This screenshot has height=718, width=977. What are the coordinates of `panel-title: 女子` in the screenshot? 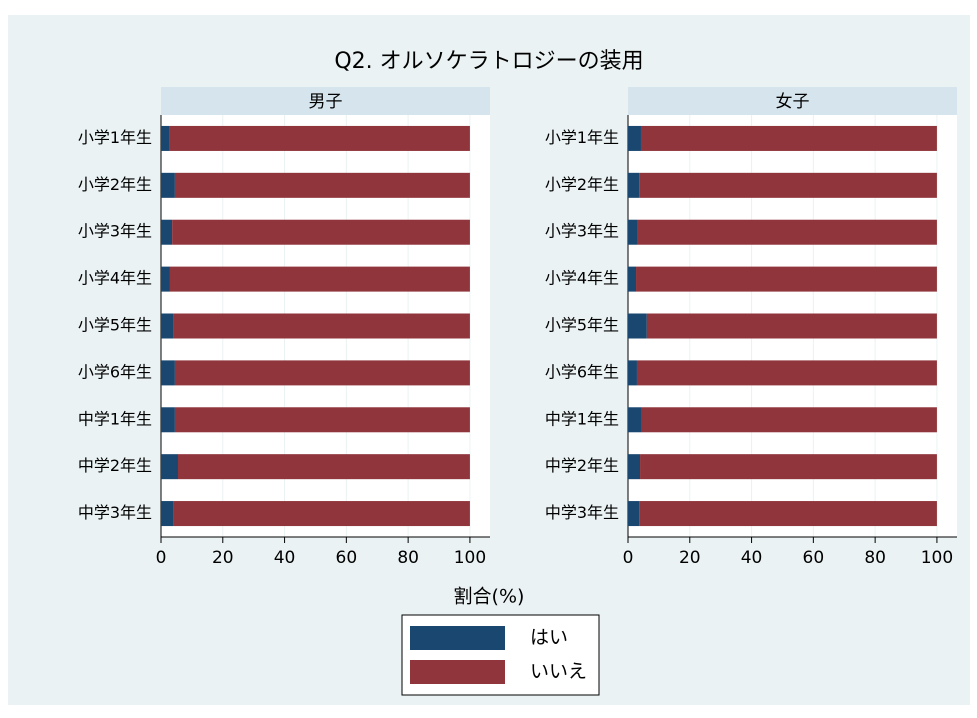 It's located at (793, 102).